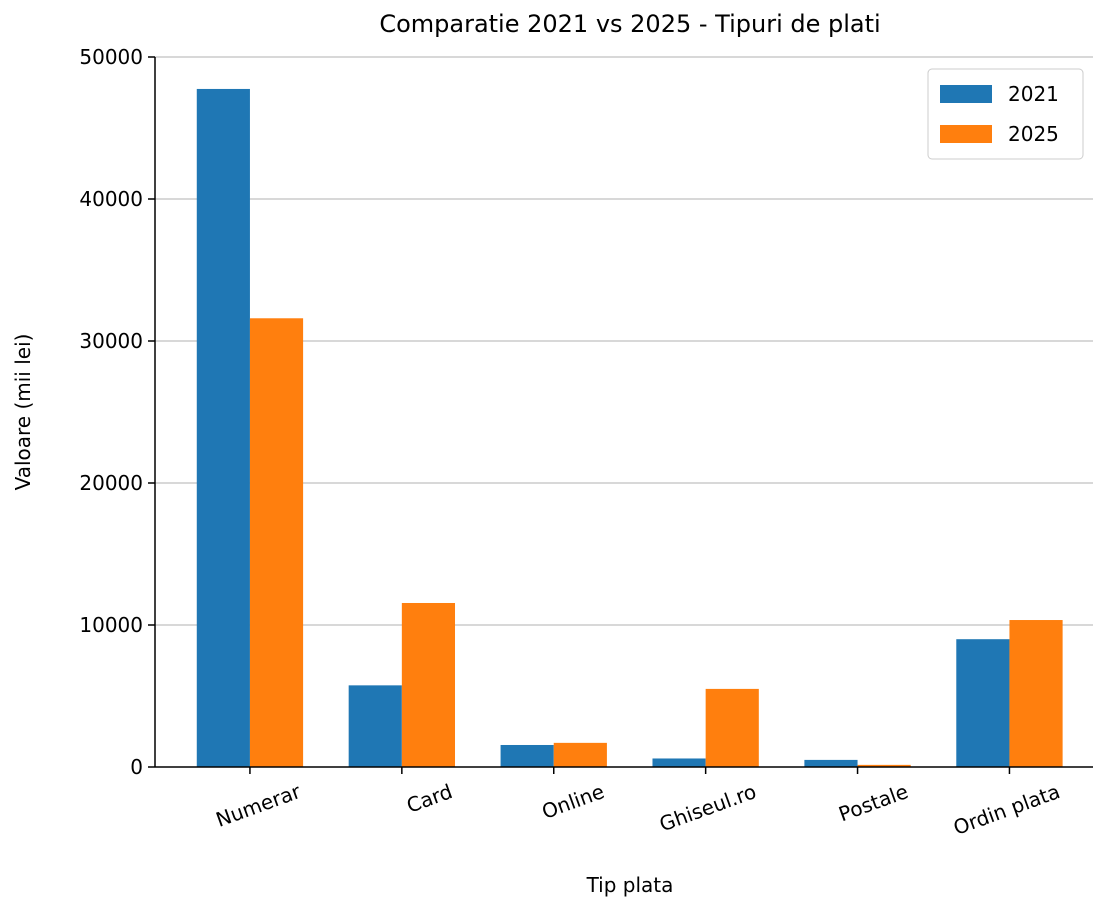  What do you see at coordinates (573, 801) in the screenshot?
I see `x-tick-label: Online` at bounding box center [573, 801].